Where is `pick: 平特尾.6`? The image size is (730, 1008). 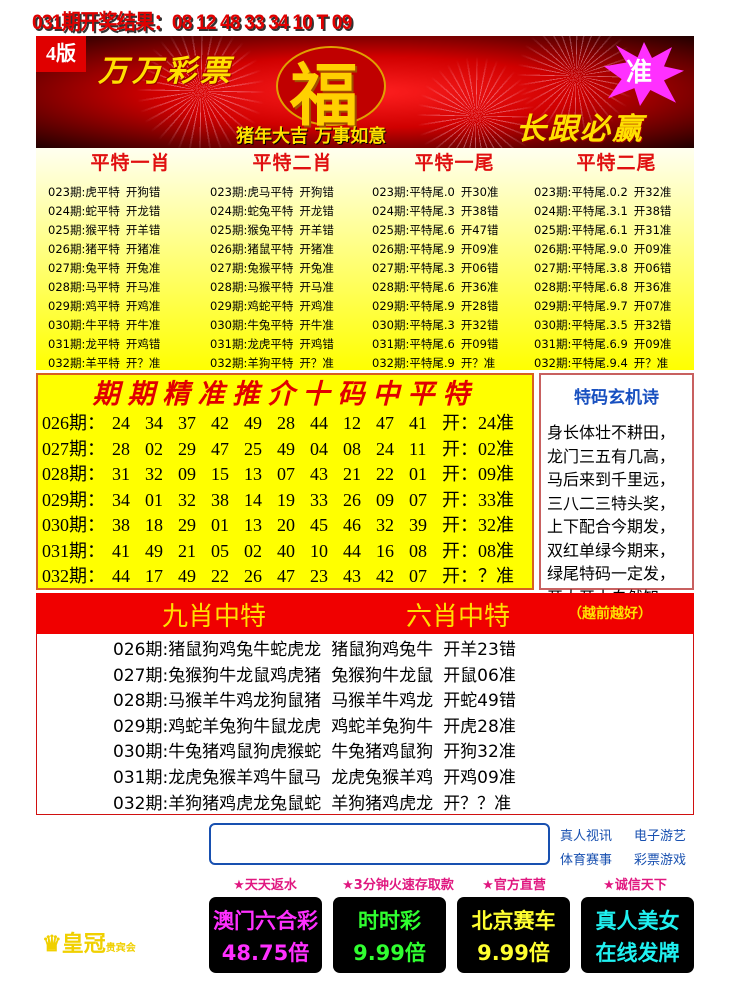 pick: 平特尾.6 is located at coordinates (432, 230).